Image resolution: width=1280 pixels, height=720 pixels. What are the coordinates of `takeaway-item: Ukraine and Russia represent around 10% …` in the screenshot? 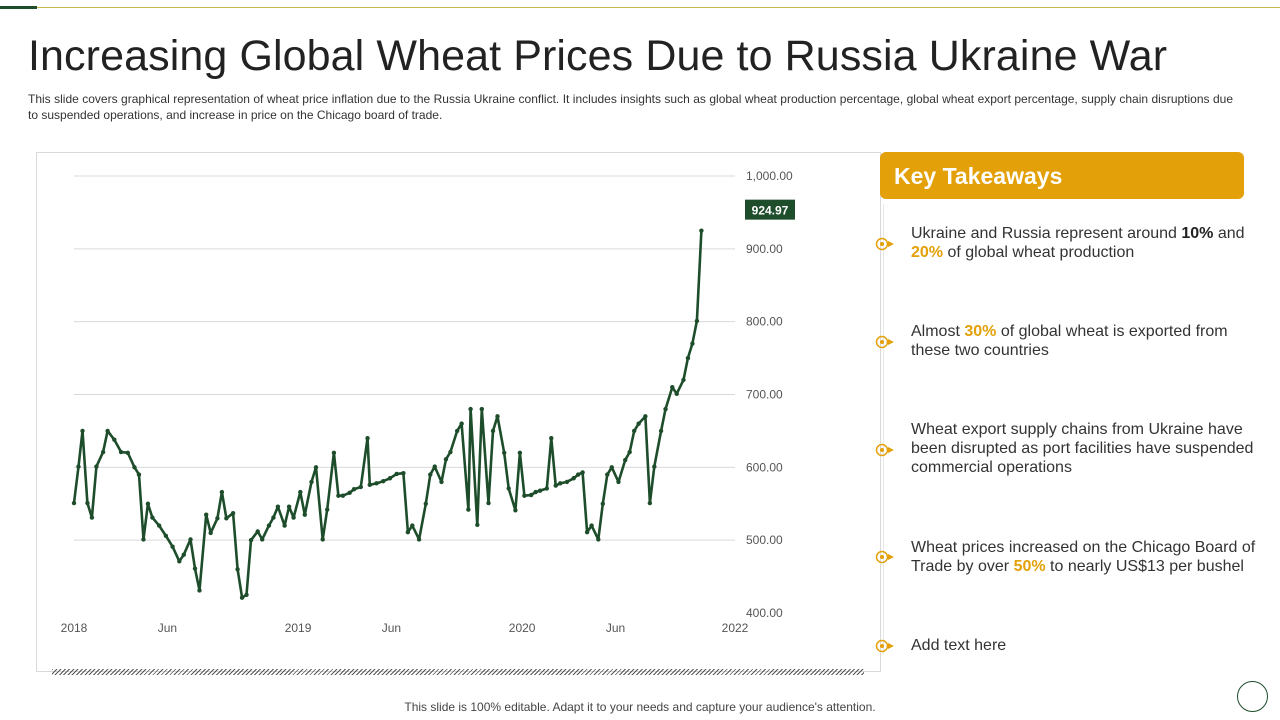 It's located at (1091, 243).